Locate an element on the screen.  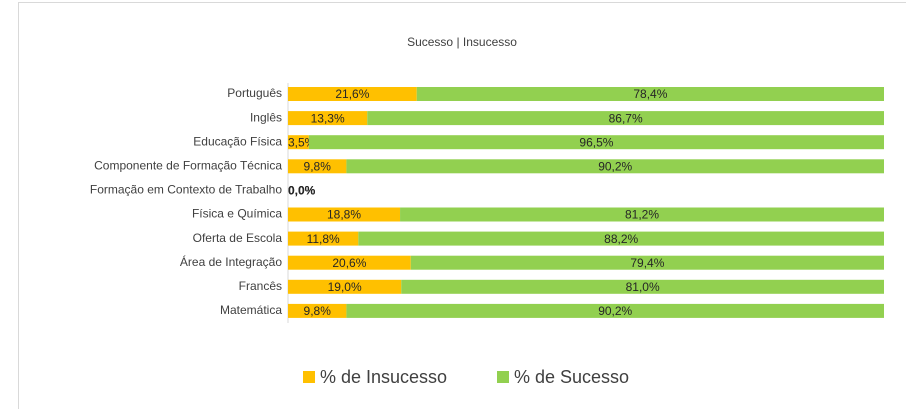
data-label: 88,2% is located at coordinates (621, 239).